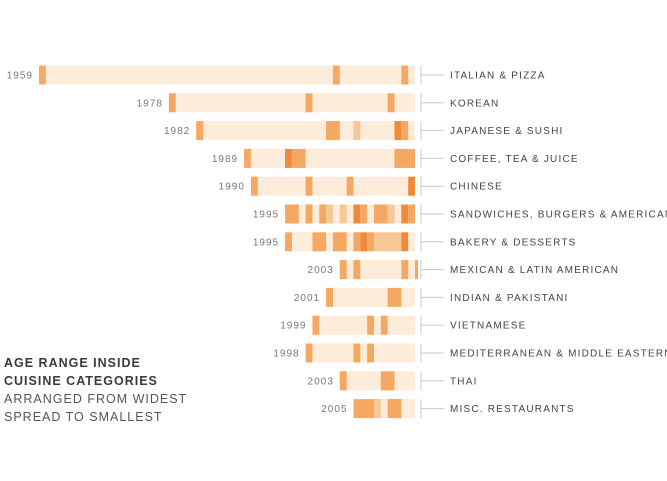 This screenshot has width=667, height=481. Describe the element at coordinates (534, 270) in the screenshot. I see `category-label: MEXICAN & LATIN AMERICAN` at that location.